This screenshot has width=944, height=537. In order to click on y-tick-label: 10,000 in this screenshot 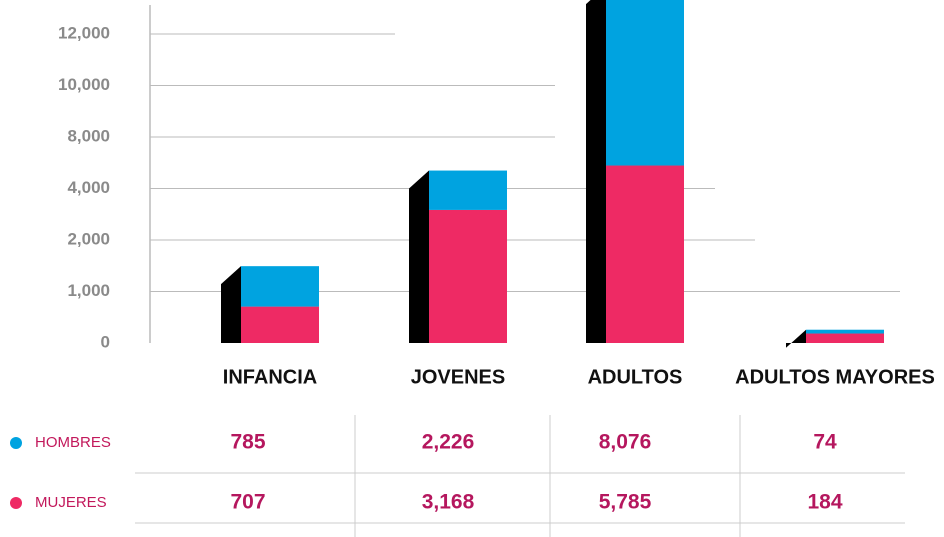, I will do `click(84, 84)`.